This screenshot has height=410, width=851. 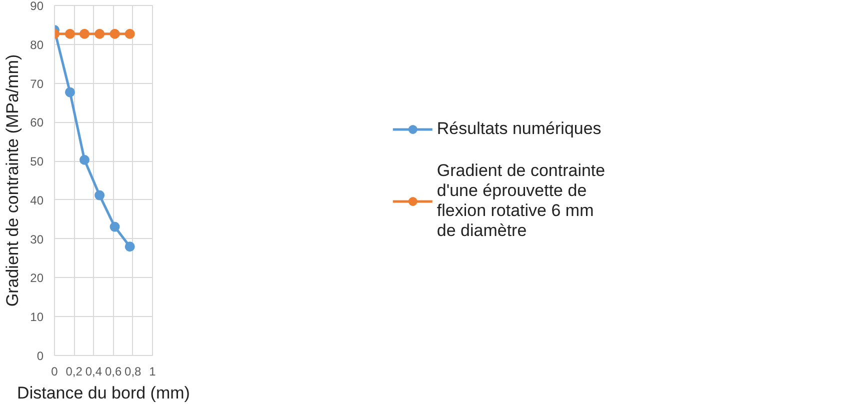 What do you see at coordinates (521, 201) in the screenshot?
I see `legend-label: Gradient de contrainte d'une éprouvette de flexion rotative 6 mm de diamètre` at bounding box center [521, 201].